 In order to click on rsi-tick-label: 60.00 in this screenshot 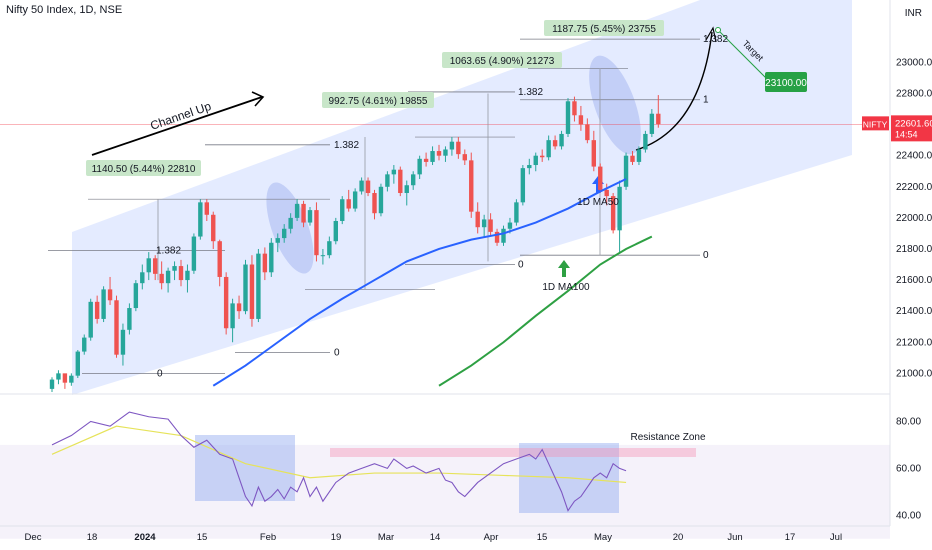, I will do `click(908, 468)`.